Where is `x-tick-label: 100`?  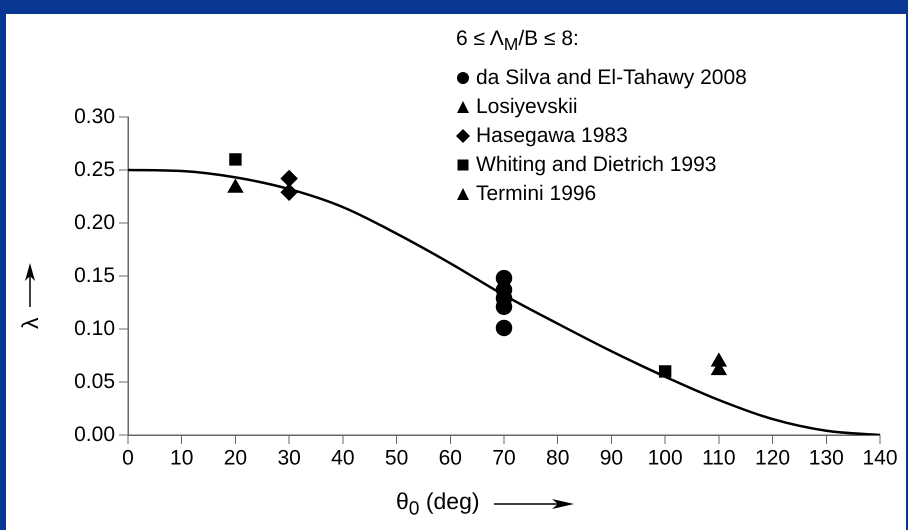
x-tick-label: 100 is located at coordinates (665, 458).